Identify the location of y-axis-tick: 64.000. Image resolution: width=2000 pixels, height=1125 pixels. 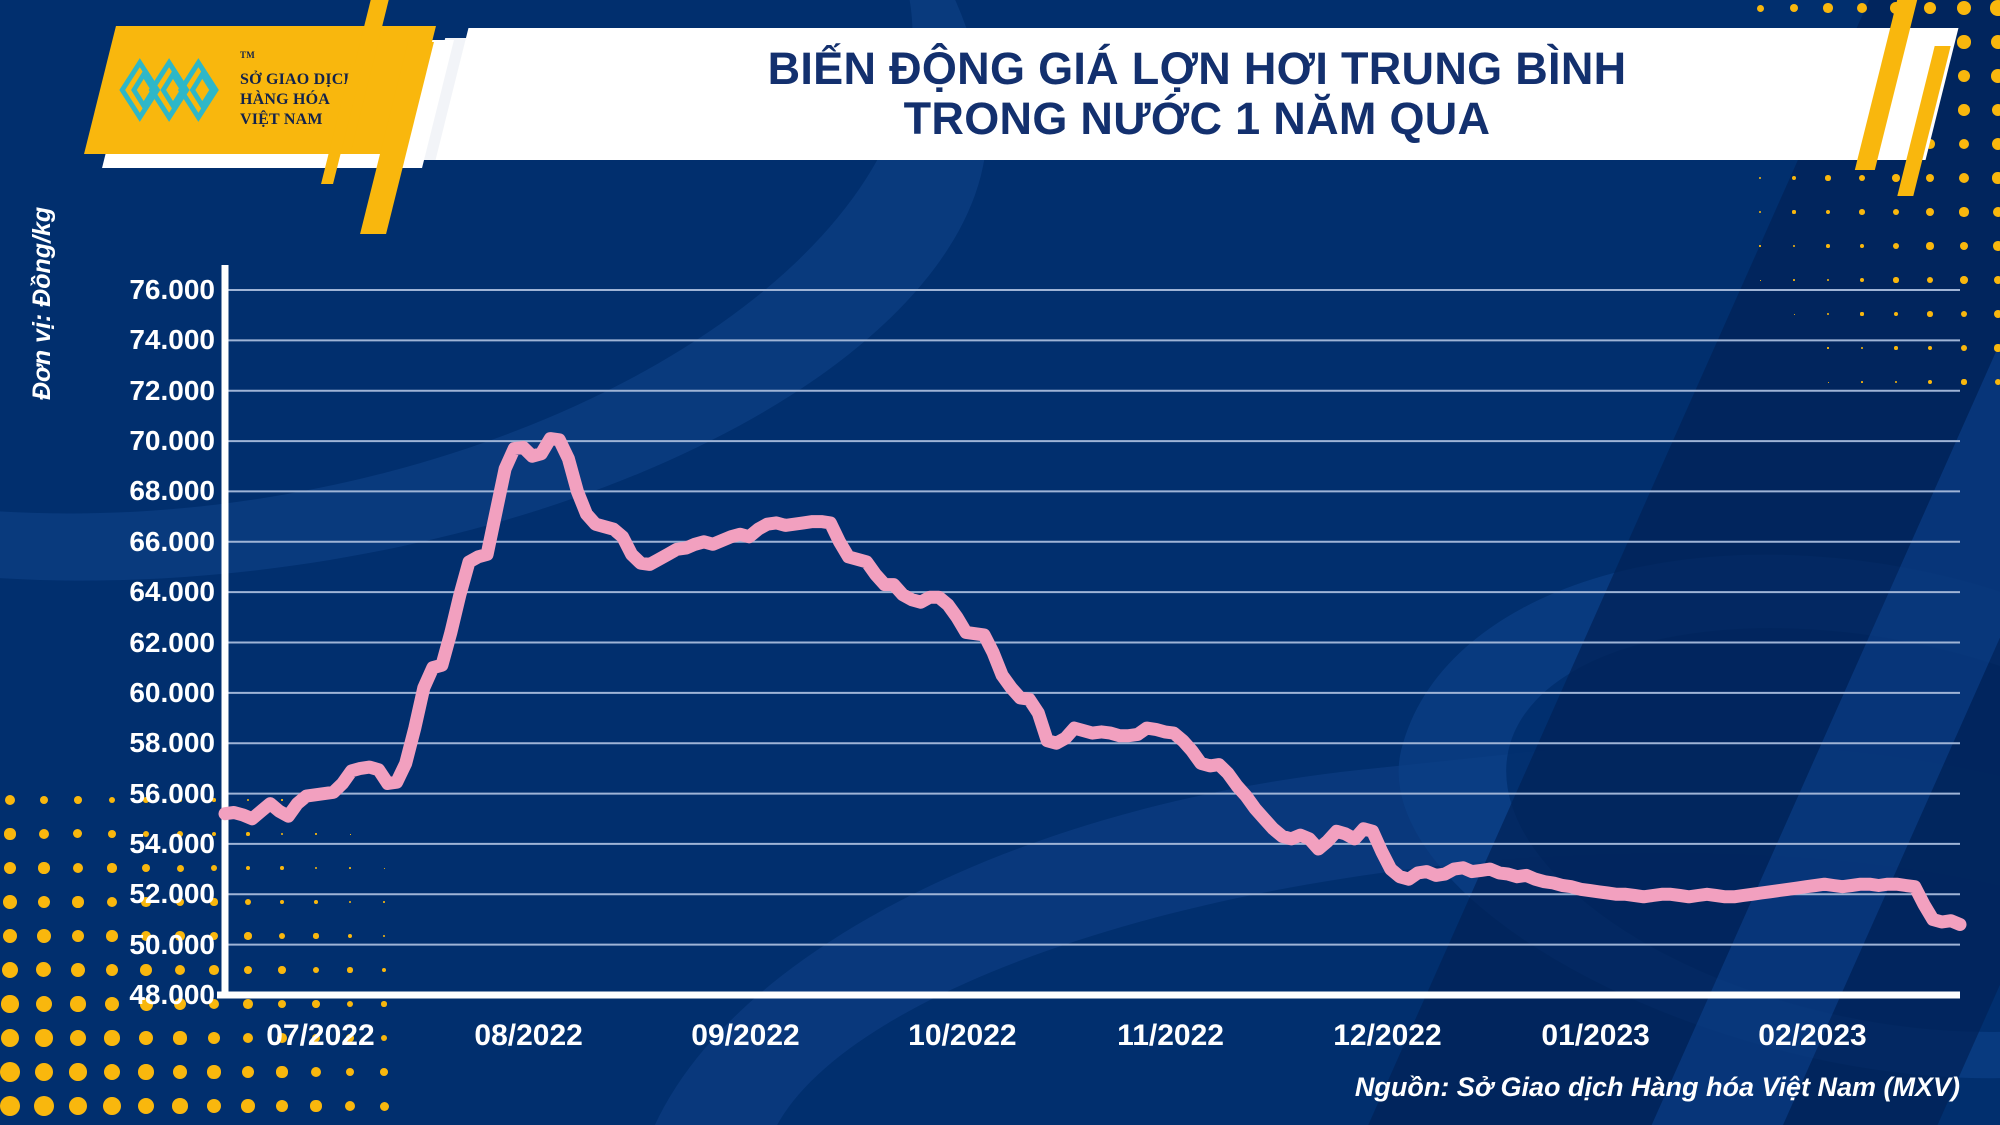
(172, 592).